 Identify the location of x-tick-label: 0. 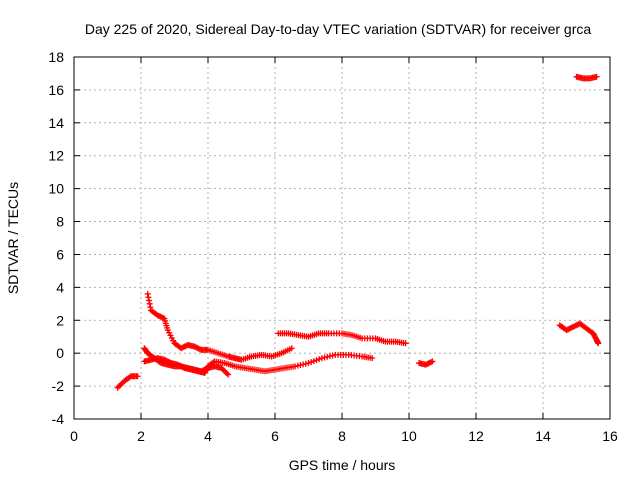
(74, 436).